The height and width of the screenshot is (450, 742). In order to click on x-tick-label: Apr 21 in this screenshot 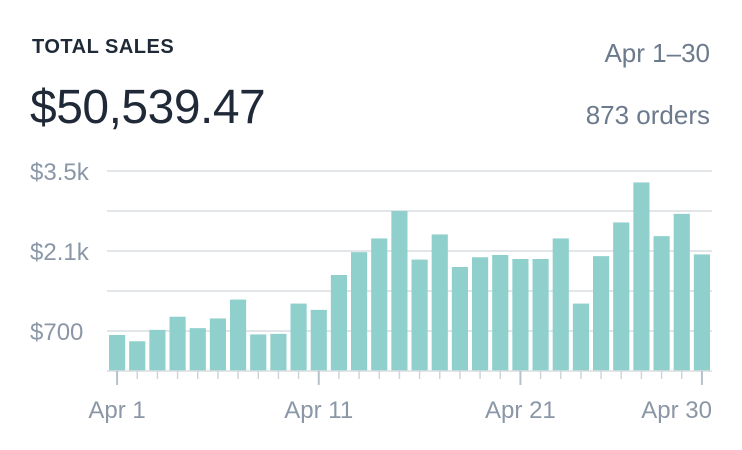, I will do `click(520, 410)`.